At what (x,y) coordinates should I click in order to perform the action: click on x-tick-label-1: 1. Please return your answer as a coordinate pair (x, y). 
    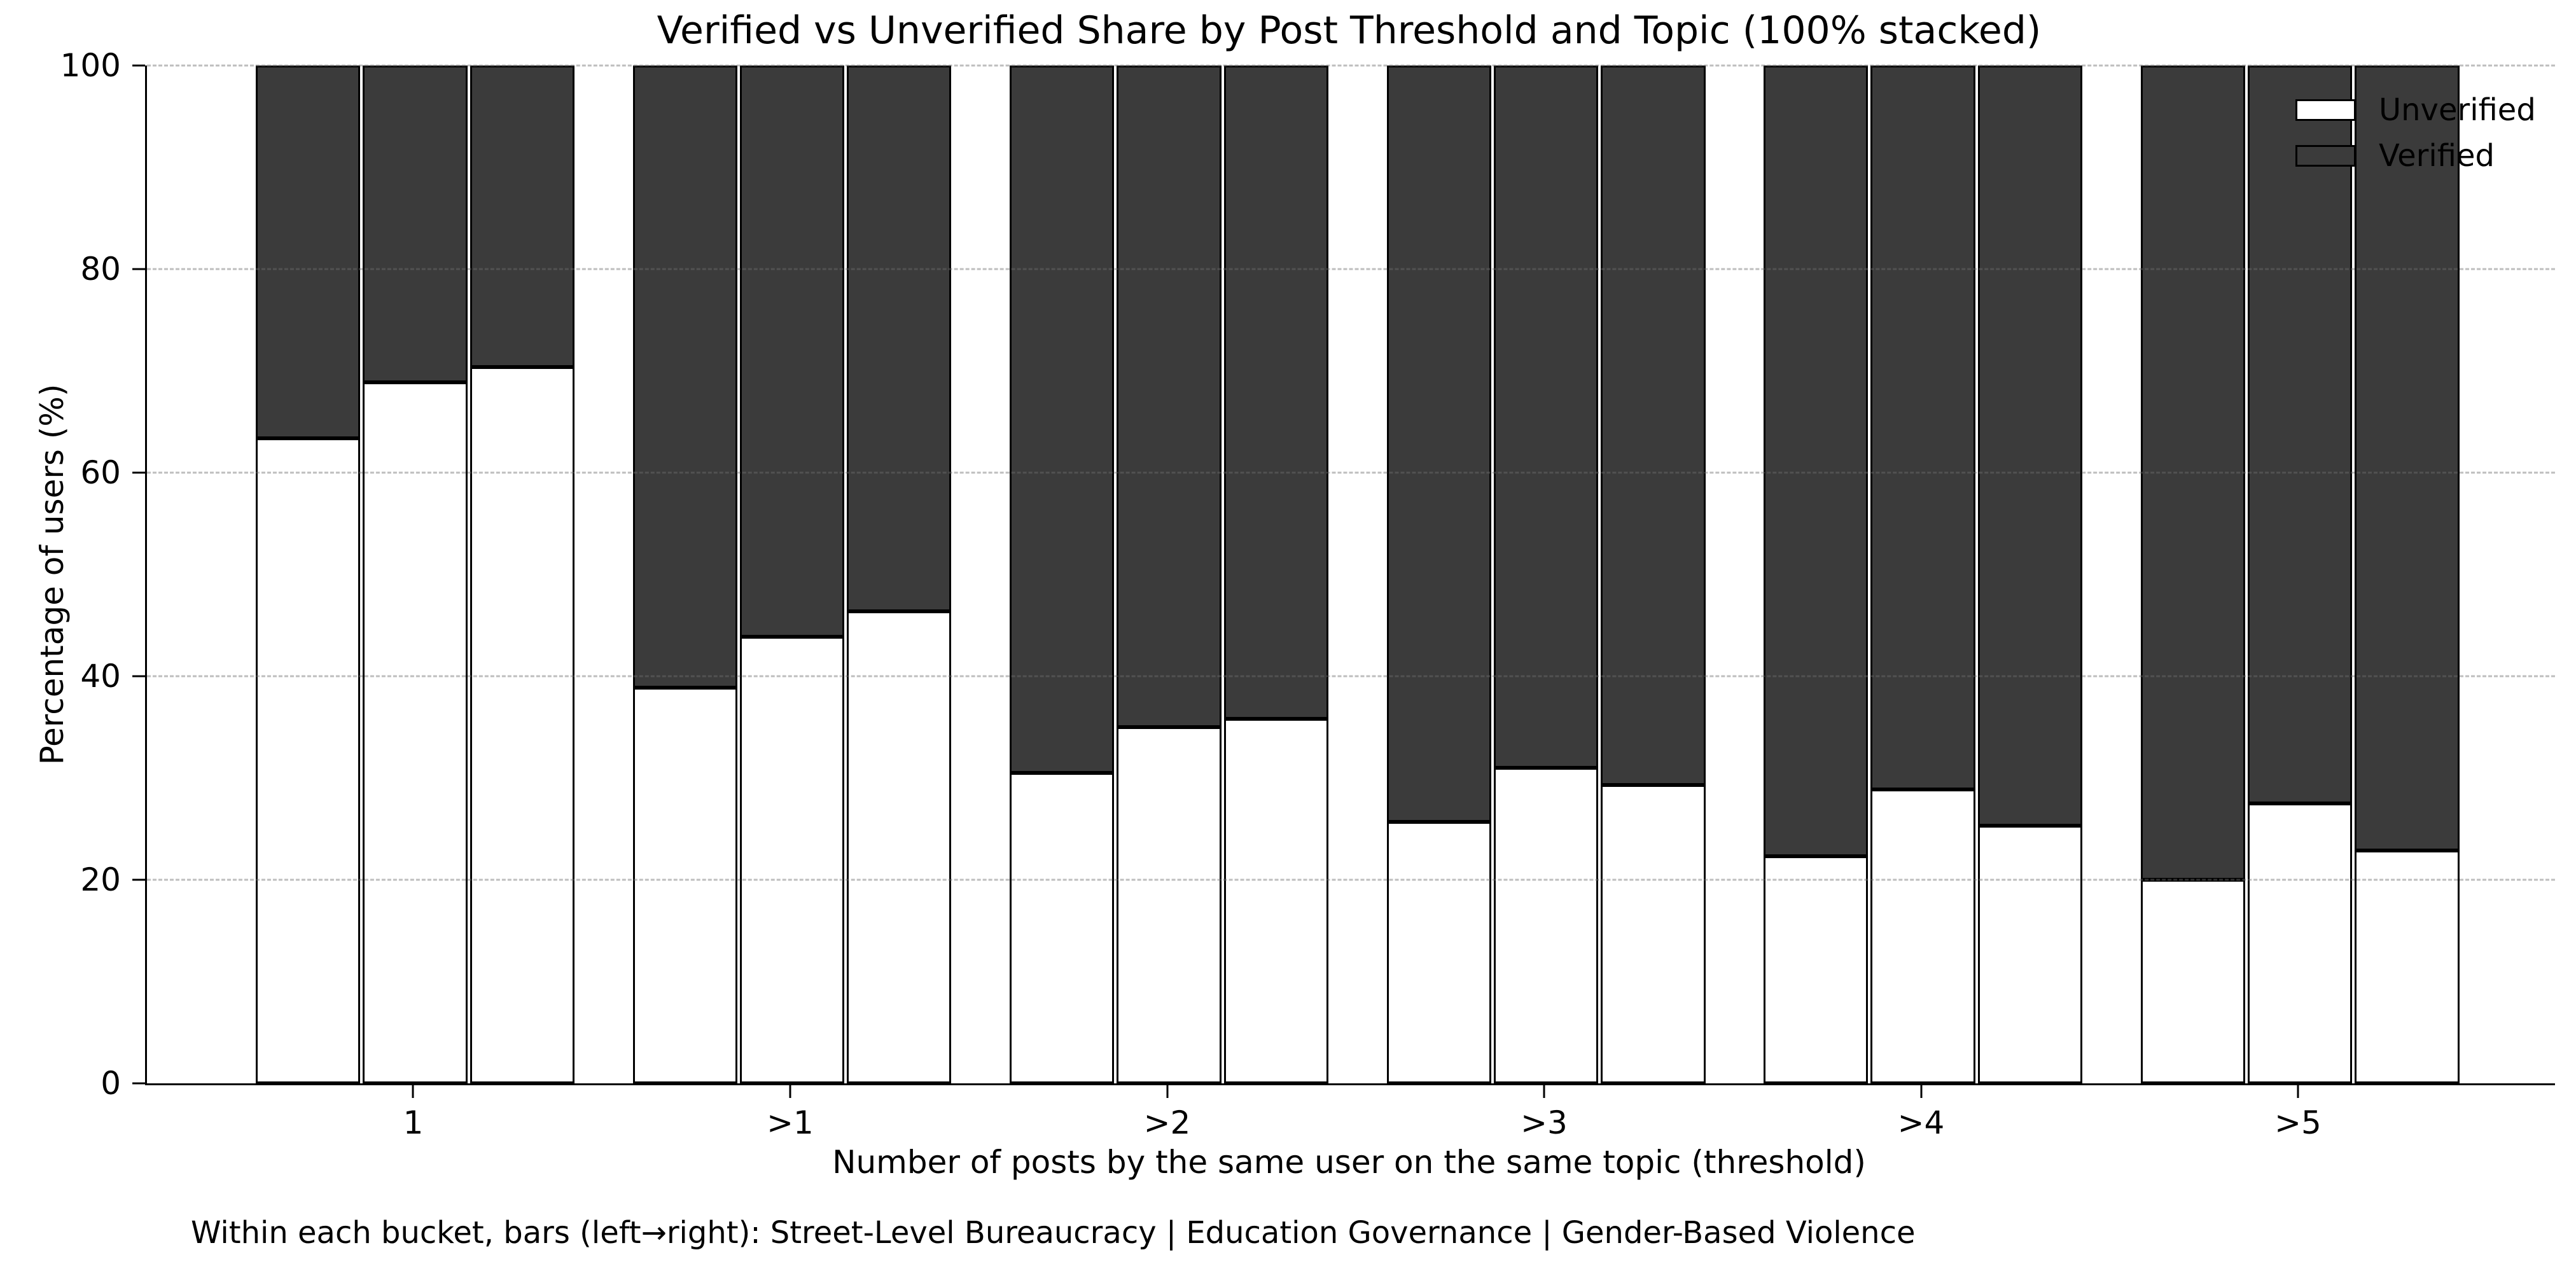
    Looking at the image, I should click on (413, 1122).